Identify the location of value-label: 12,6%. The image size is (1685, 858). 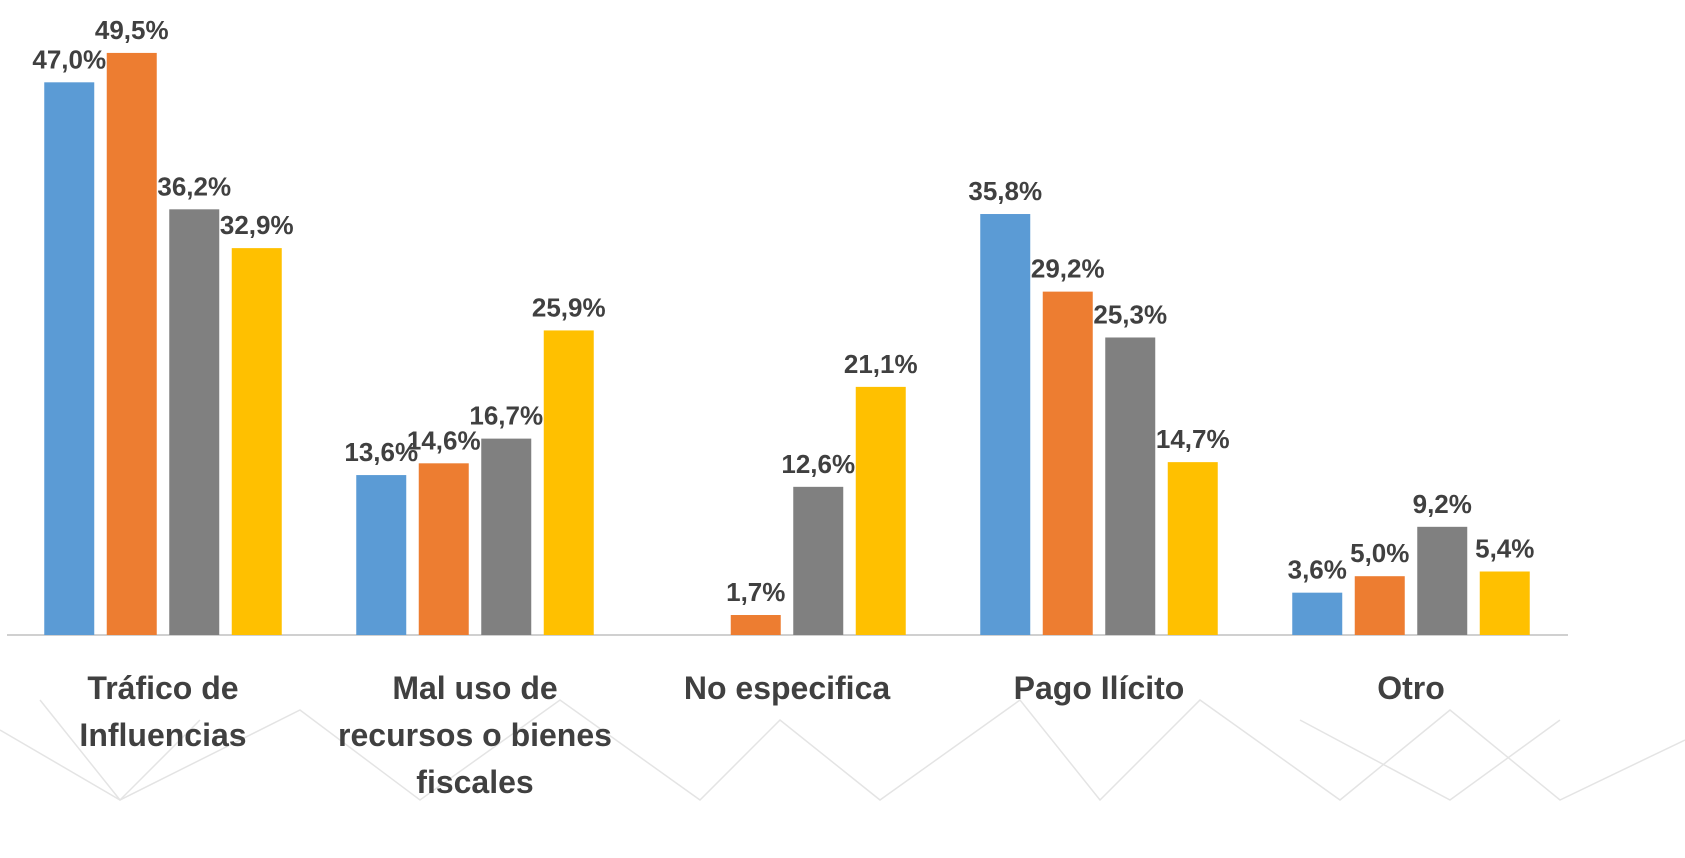
(818, 464).